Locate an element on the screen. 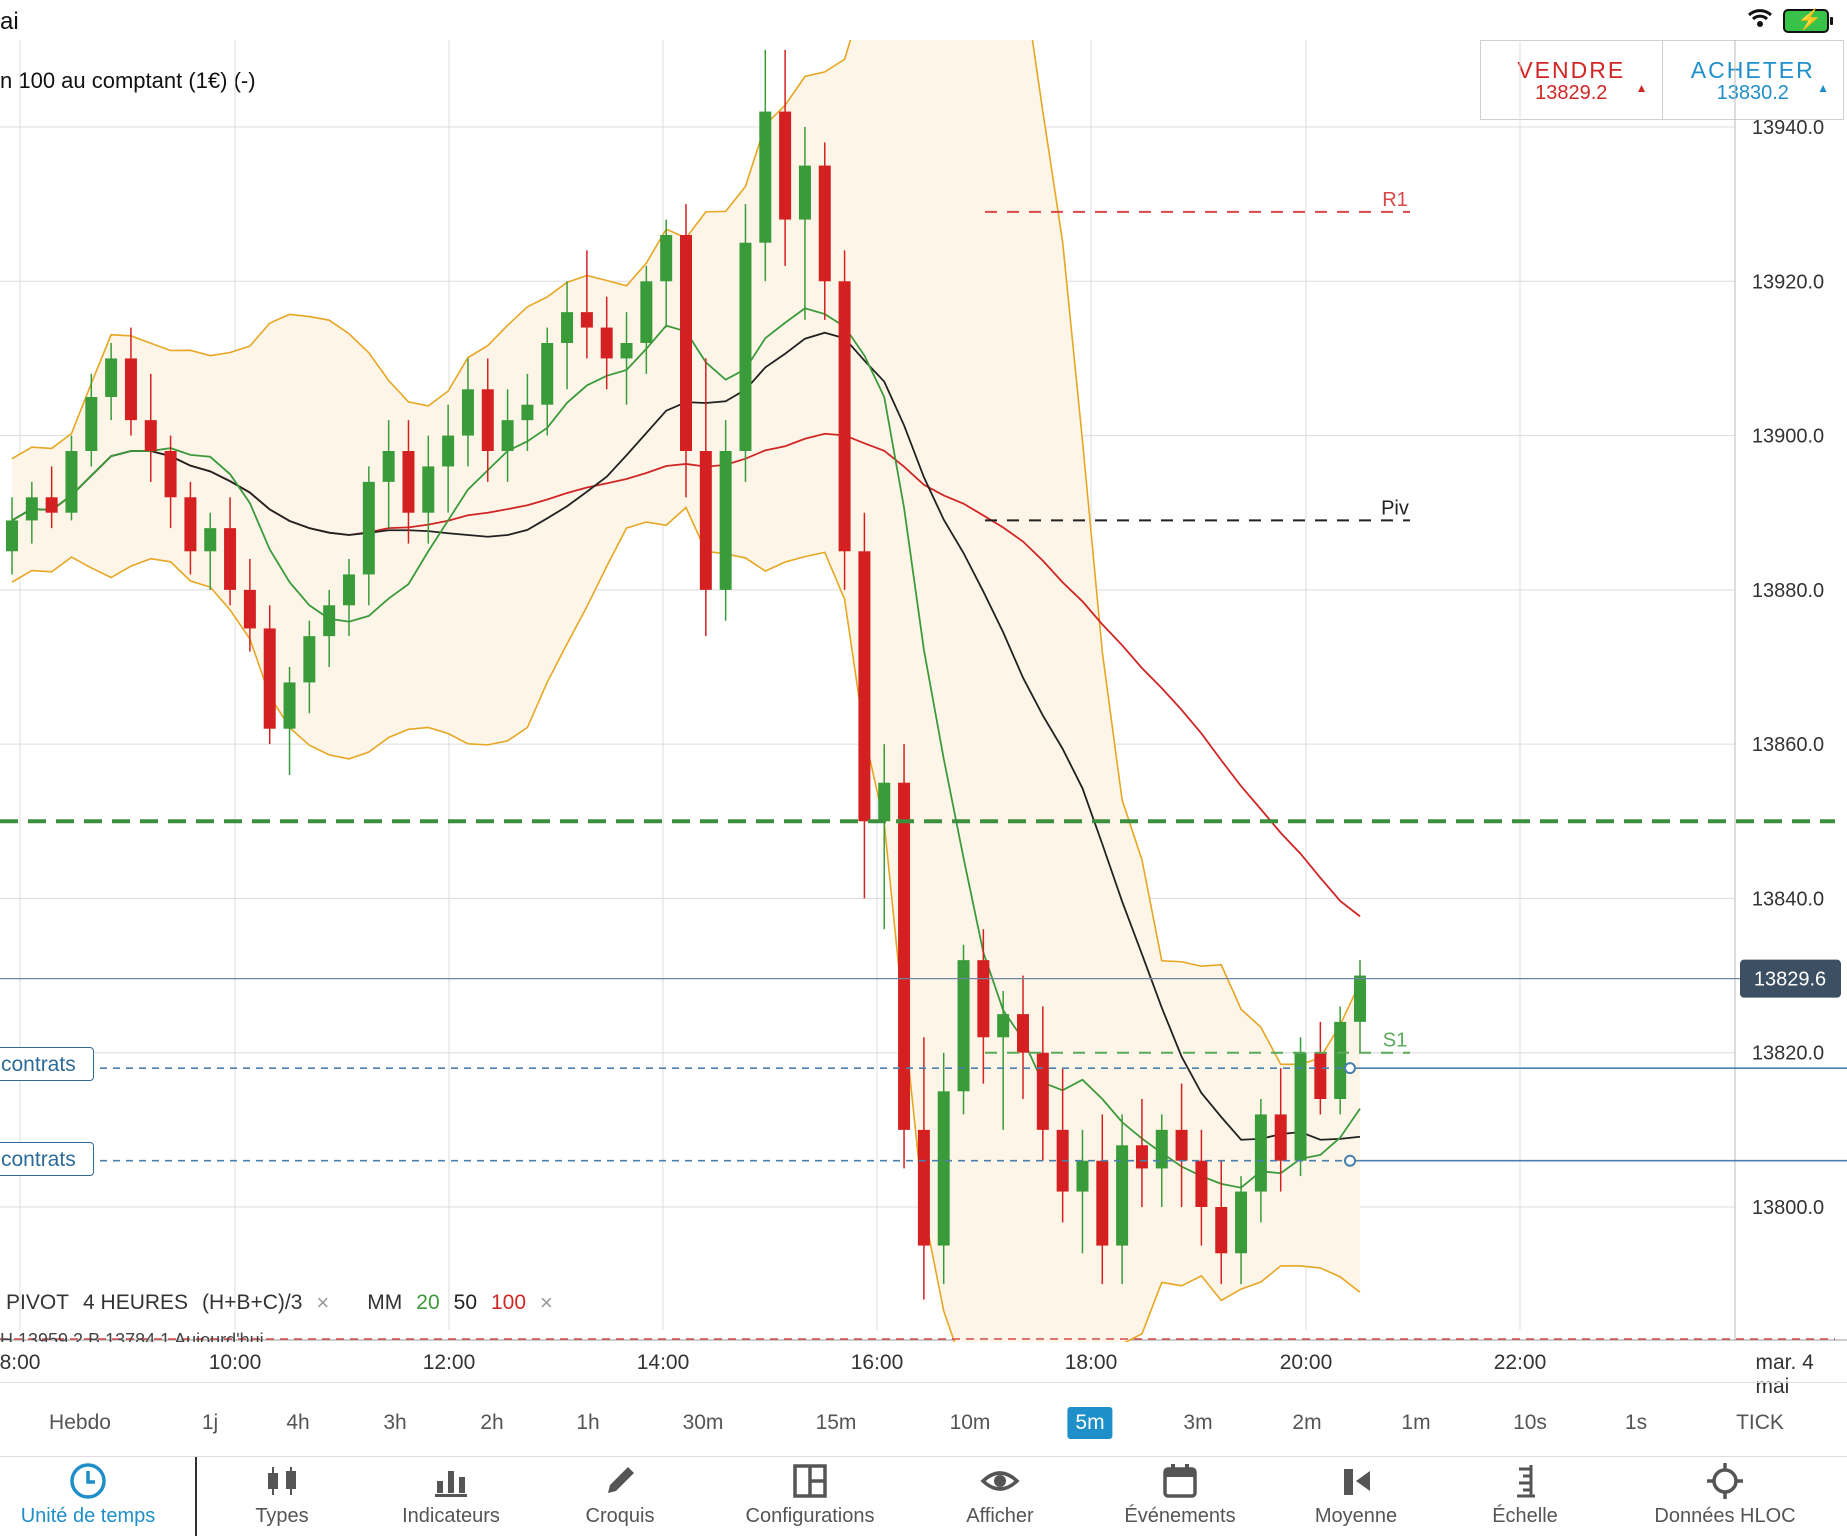  timeframe-1m: 1m is located at coordinates (1416, 1422).